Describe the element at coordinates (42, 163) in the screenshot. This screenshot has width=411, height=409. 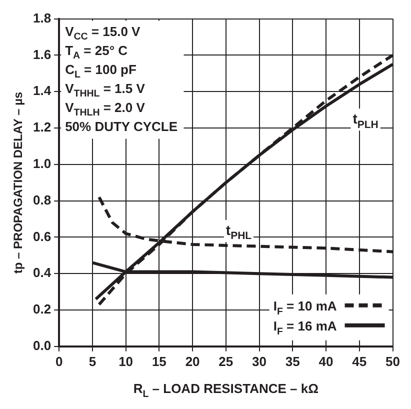
I see `y-tick-label: 1.0` at that location.